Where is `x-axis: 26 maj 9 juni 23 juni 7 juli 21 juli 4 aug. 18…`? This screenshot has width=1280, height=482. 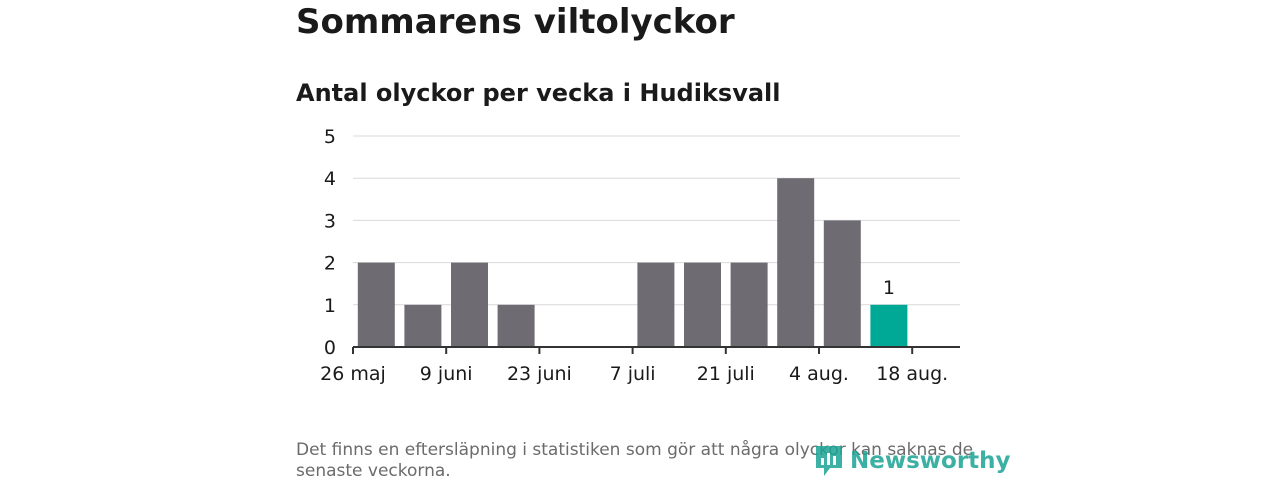 x-axis: 26 maj 9 juni 23 juni 7 juli 21 juli 4 aug. 18… is located at coordinates (640, 365).